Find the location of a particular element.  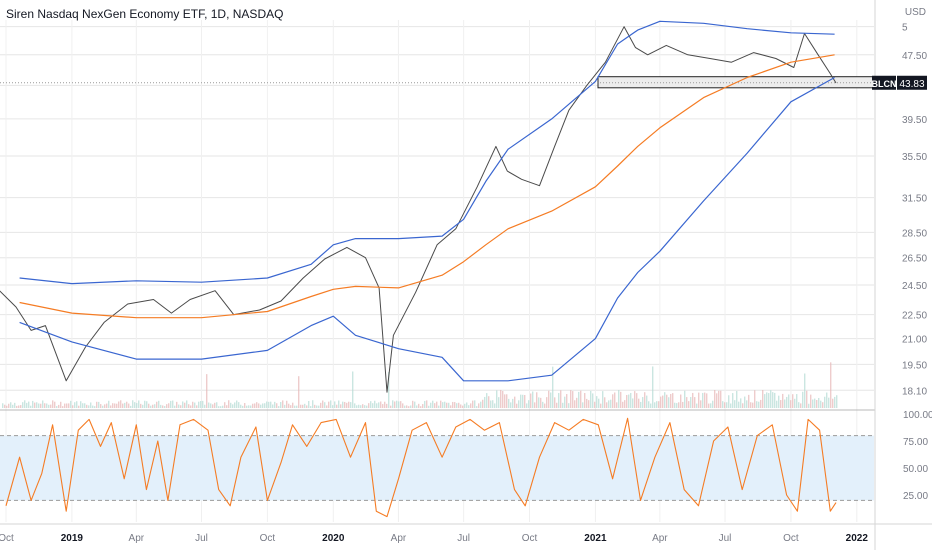

time-tick-label: Apr is located at coordinates (660, 538).